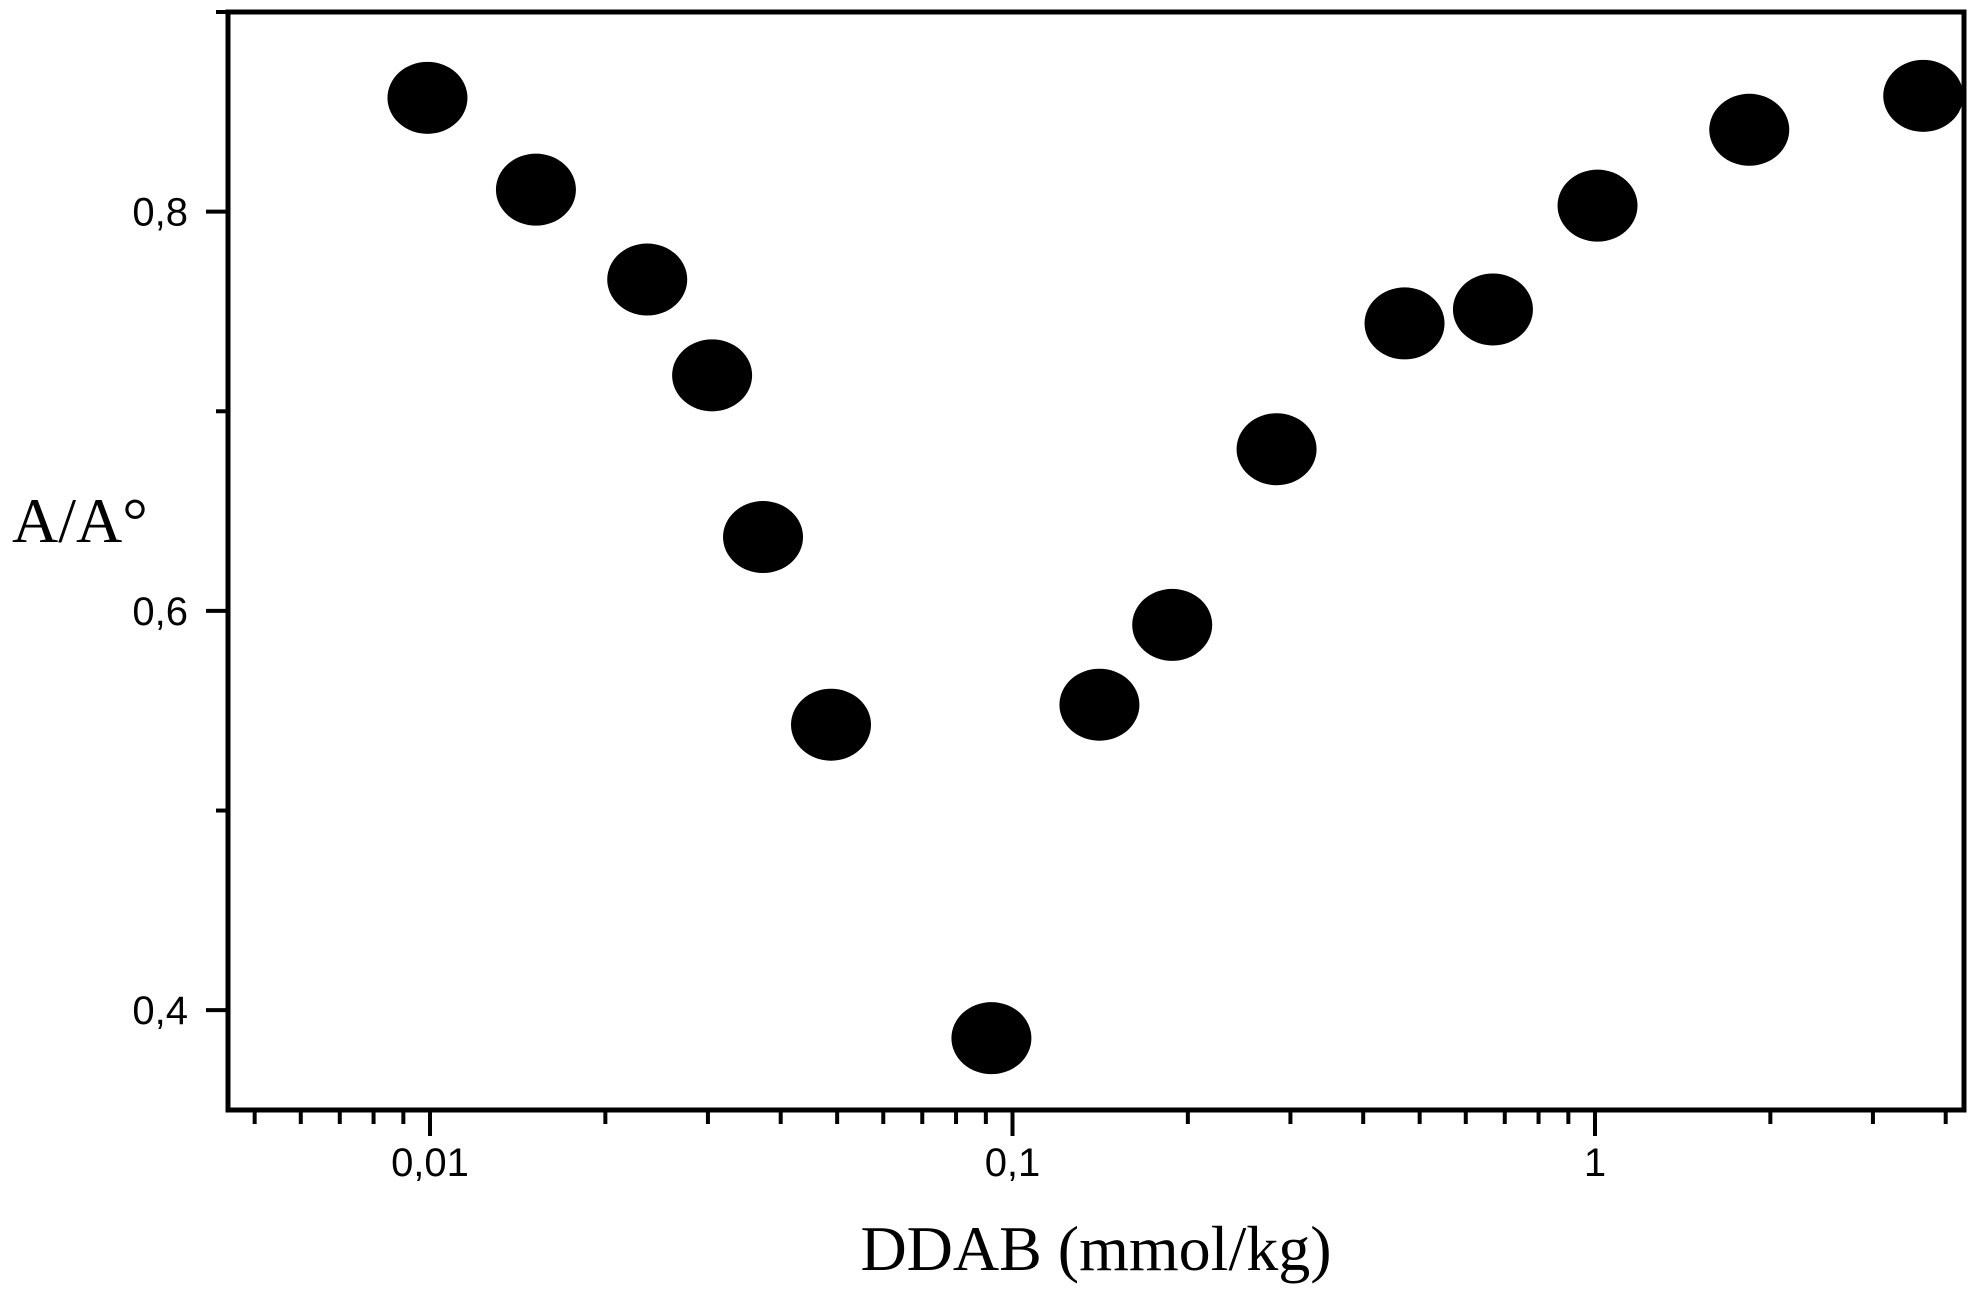 Image resolution: width=1970 pixels, height=1295 pixels. I want to click on x-axis-ticks: 0,01 0,1 1, so click(1100, 1147).